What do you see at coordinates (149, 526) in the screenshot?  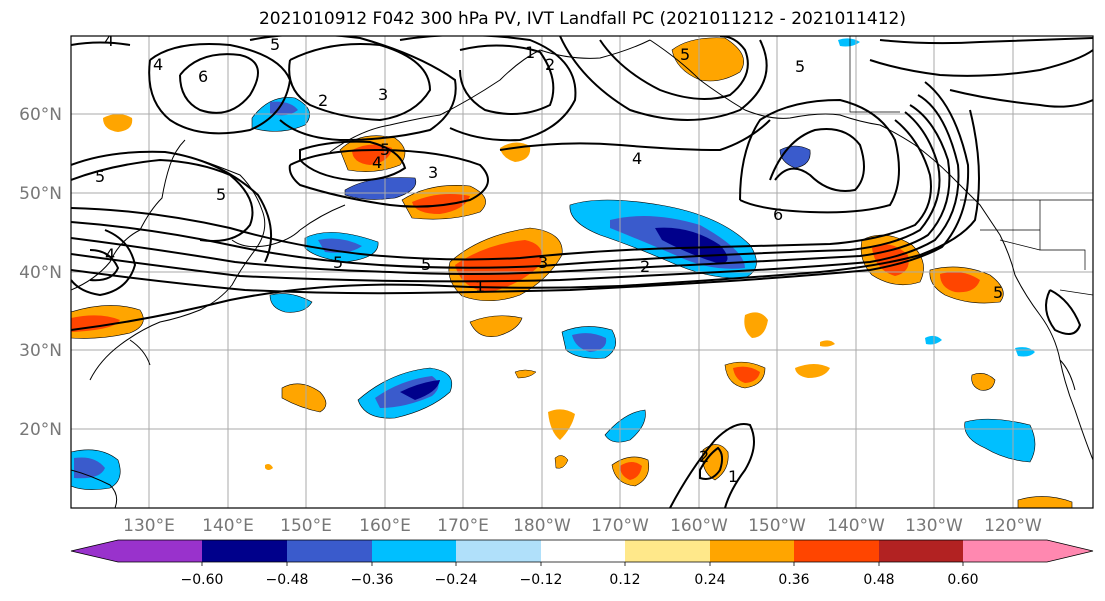 I see `lon-label: 130°E` at bounding box center [149, 526].